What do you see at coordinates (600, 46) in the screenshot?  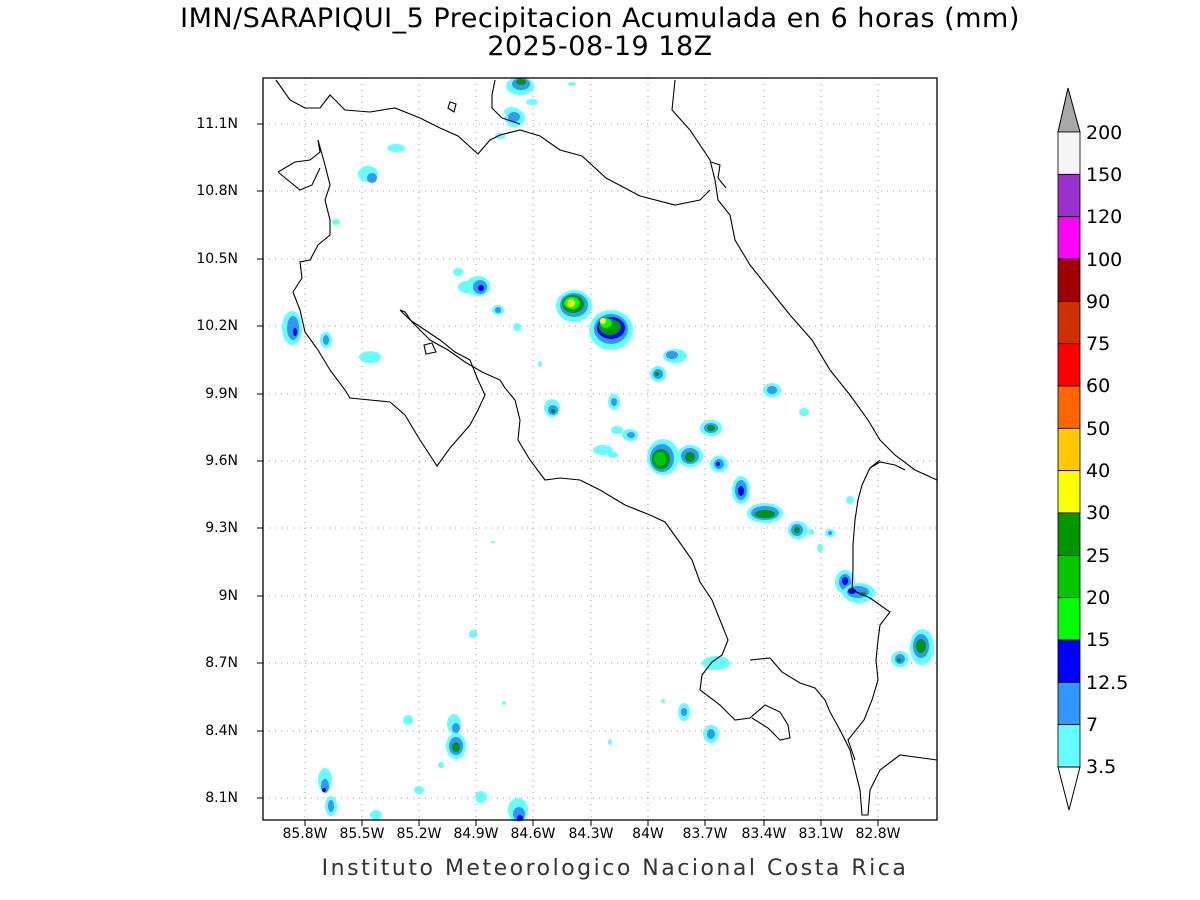 I see `map-subtitle-date: 2025-08-19 18Z` at bounding box center [600, 46].